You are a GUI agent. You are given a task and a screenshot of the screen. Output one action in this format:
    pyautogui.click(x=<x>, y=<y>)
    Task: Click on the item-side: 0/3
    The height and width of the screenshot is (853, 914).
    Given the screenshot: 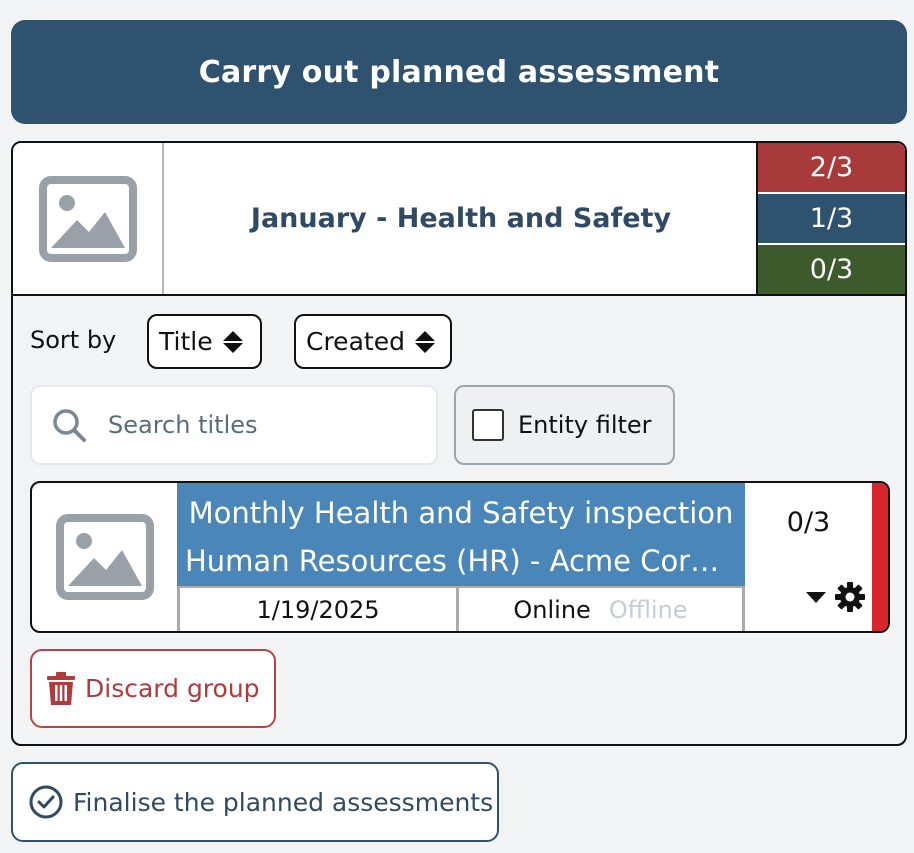 What is the action you would take?
    pyautogui.click(x=808, y=557)
    